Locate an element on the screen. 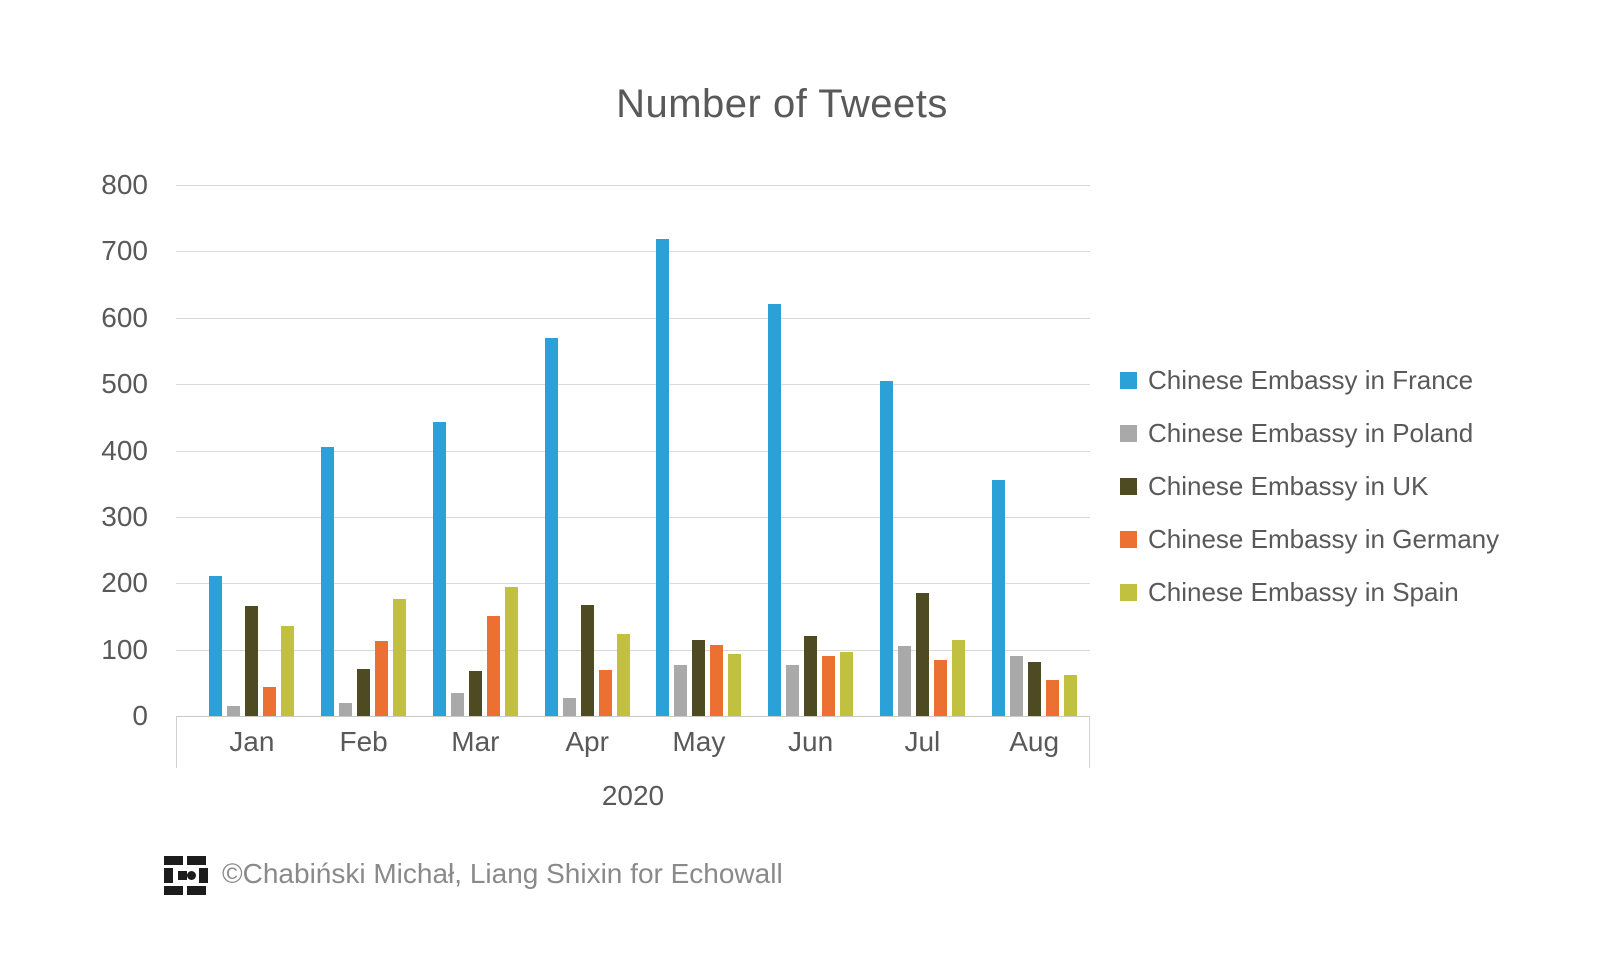 This screenshot has height=973, width=1600. bar-group-may is located at coordinates (699, 450).